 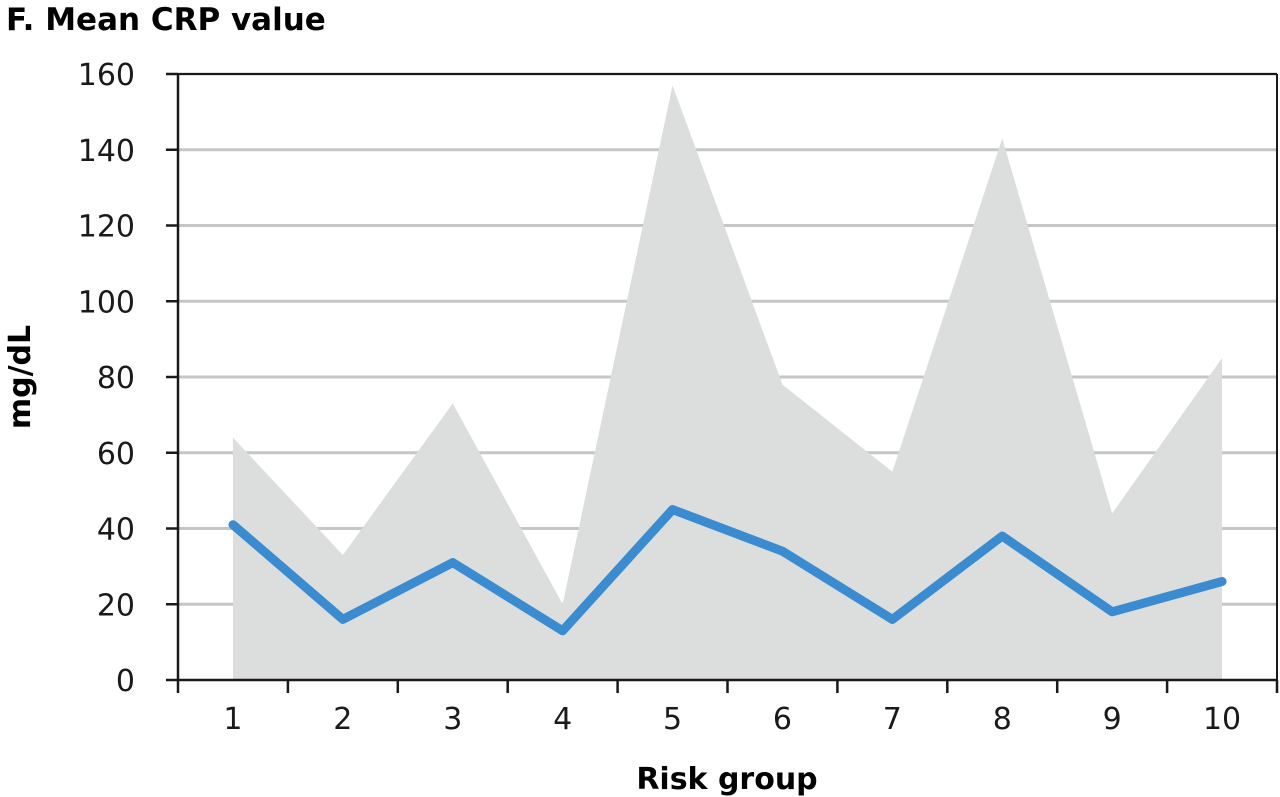 What do you see at coordinates (342, 719) in the screenshot?
I see `x-tick-label-2: 2` at bounding box center [342, 719].